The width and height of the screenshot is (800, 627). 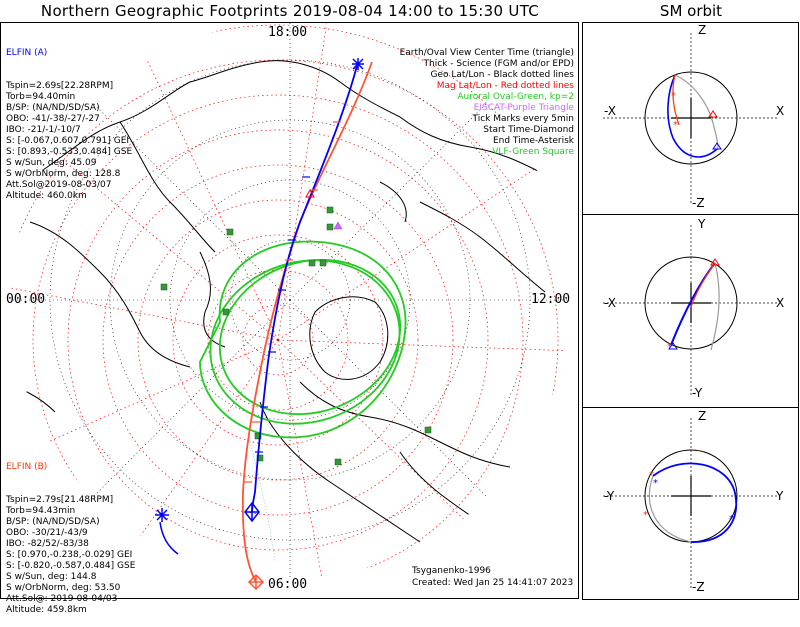 What do you see at coordinates (46, 610) in the screenshot?
I see `elfin-b-info-line: Altitude: 459.8km` at bounding box center [46, 610].